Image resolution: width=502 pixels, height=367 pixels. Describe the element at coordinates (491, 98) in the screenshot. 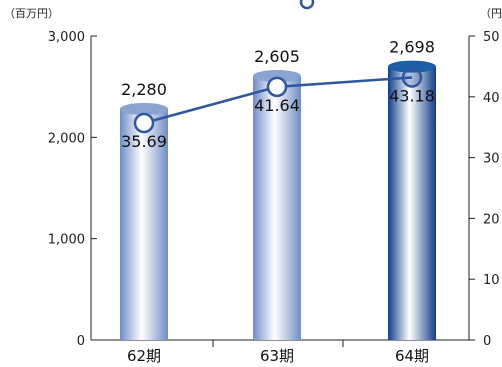

I see `right-tick-label: 40` at that location.